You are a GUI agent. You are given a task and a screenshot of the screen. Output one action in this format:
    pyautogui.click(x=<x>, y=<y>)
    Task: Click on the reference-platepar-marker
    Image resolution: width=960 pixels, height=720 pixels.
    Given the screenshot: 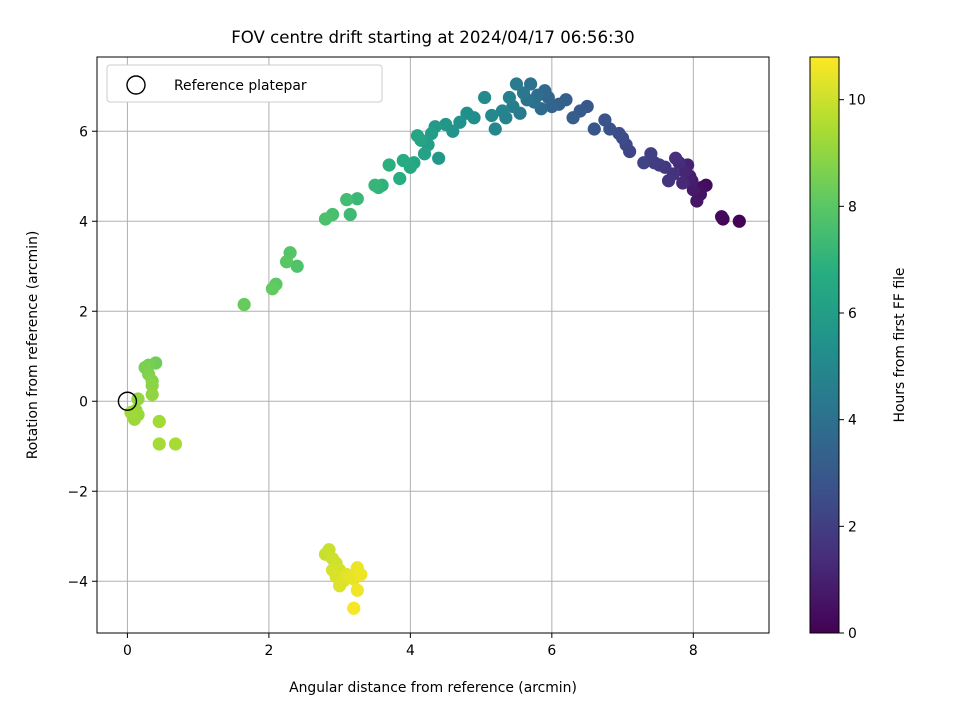 What is the action you would take?
    pyautogui.click(x=127, y=401)
    